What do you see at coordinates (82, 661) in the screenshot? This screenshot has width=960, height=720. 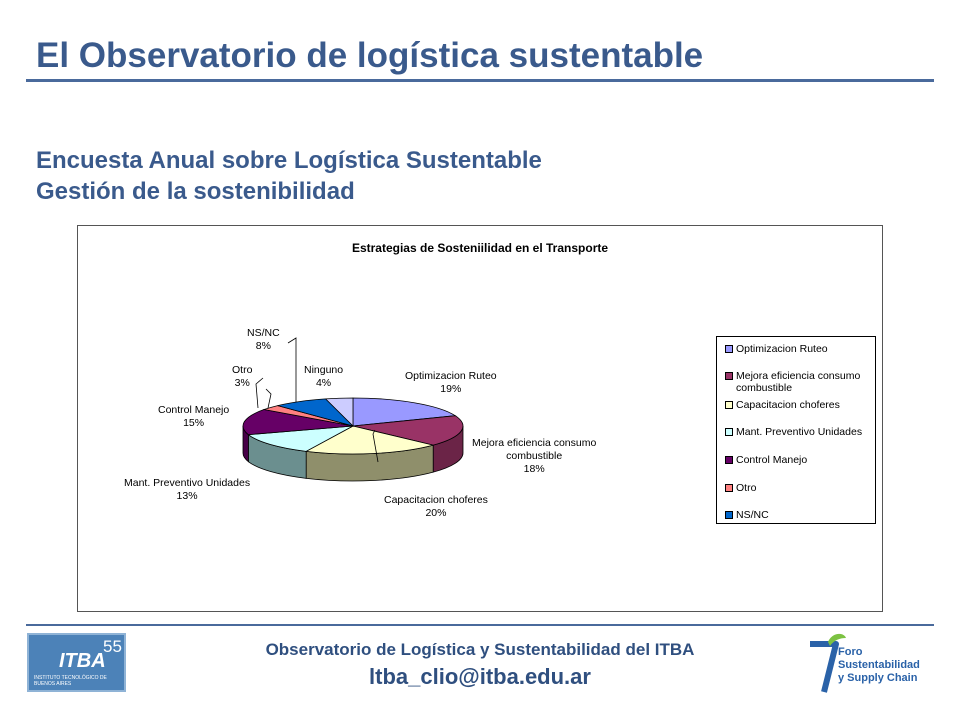 I see `itba-logo-text: ITBA` at bounding box center [82, 661].